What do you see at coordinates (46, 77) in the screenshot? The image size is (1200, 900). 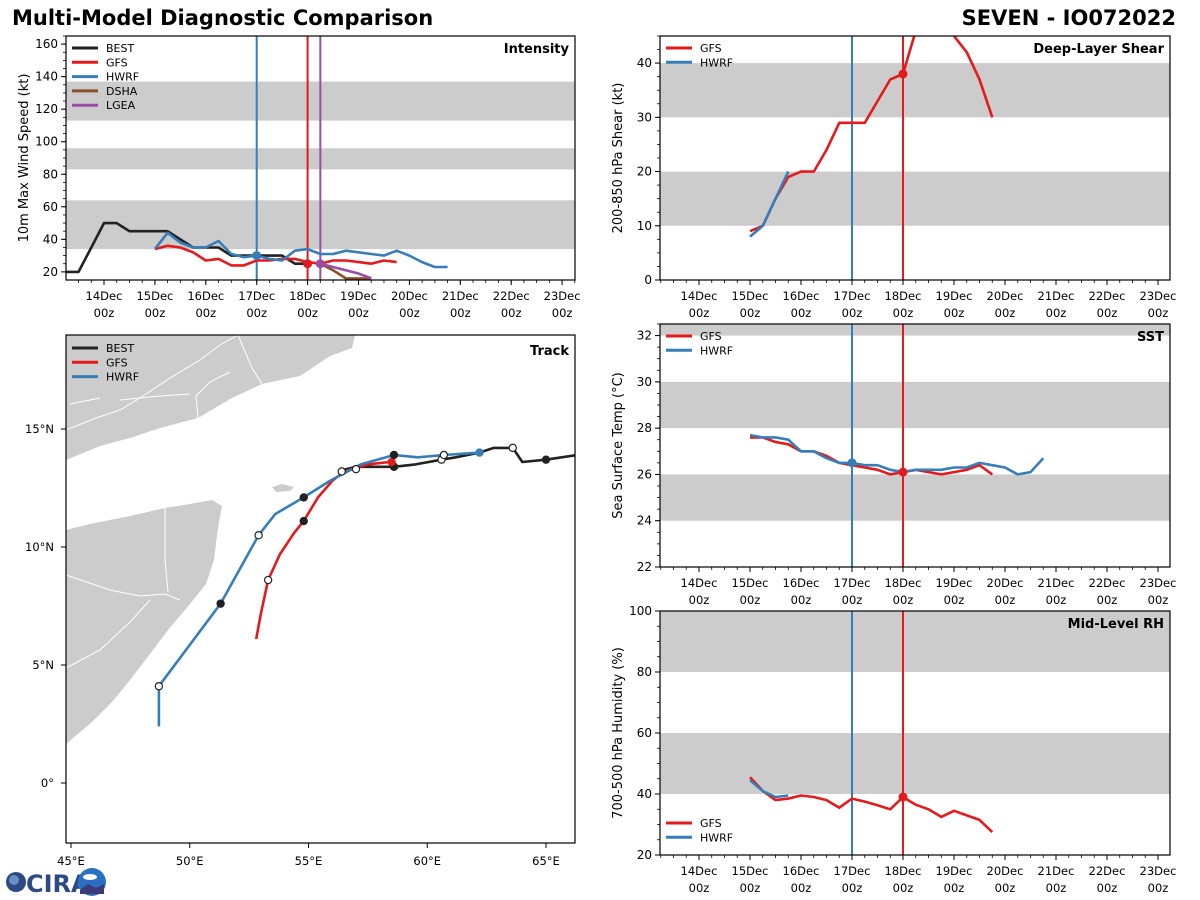 I see `y-tick-label: 140` at bounding box center [46, 77].